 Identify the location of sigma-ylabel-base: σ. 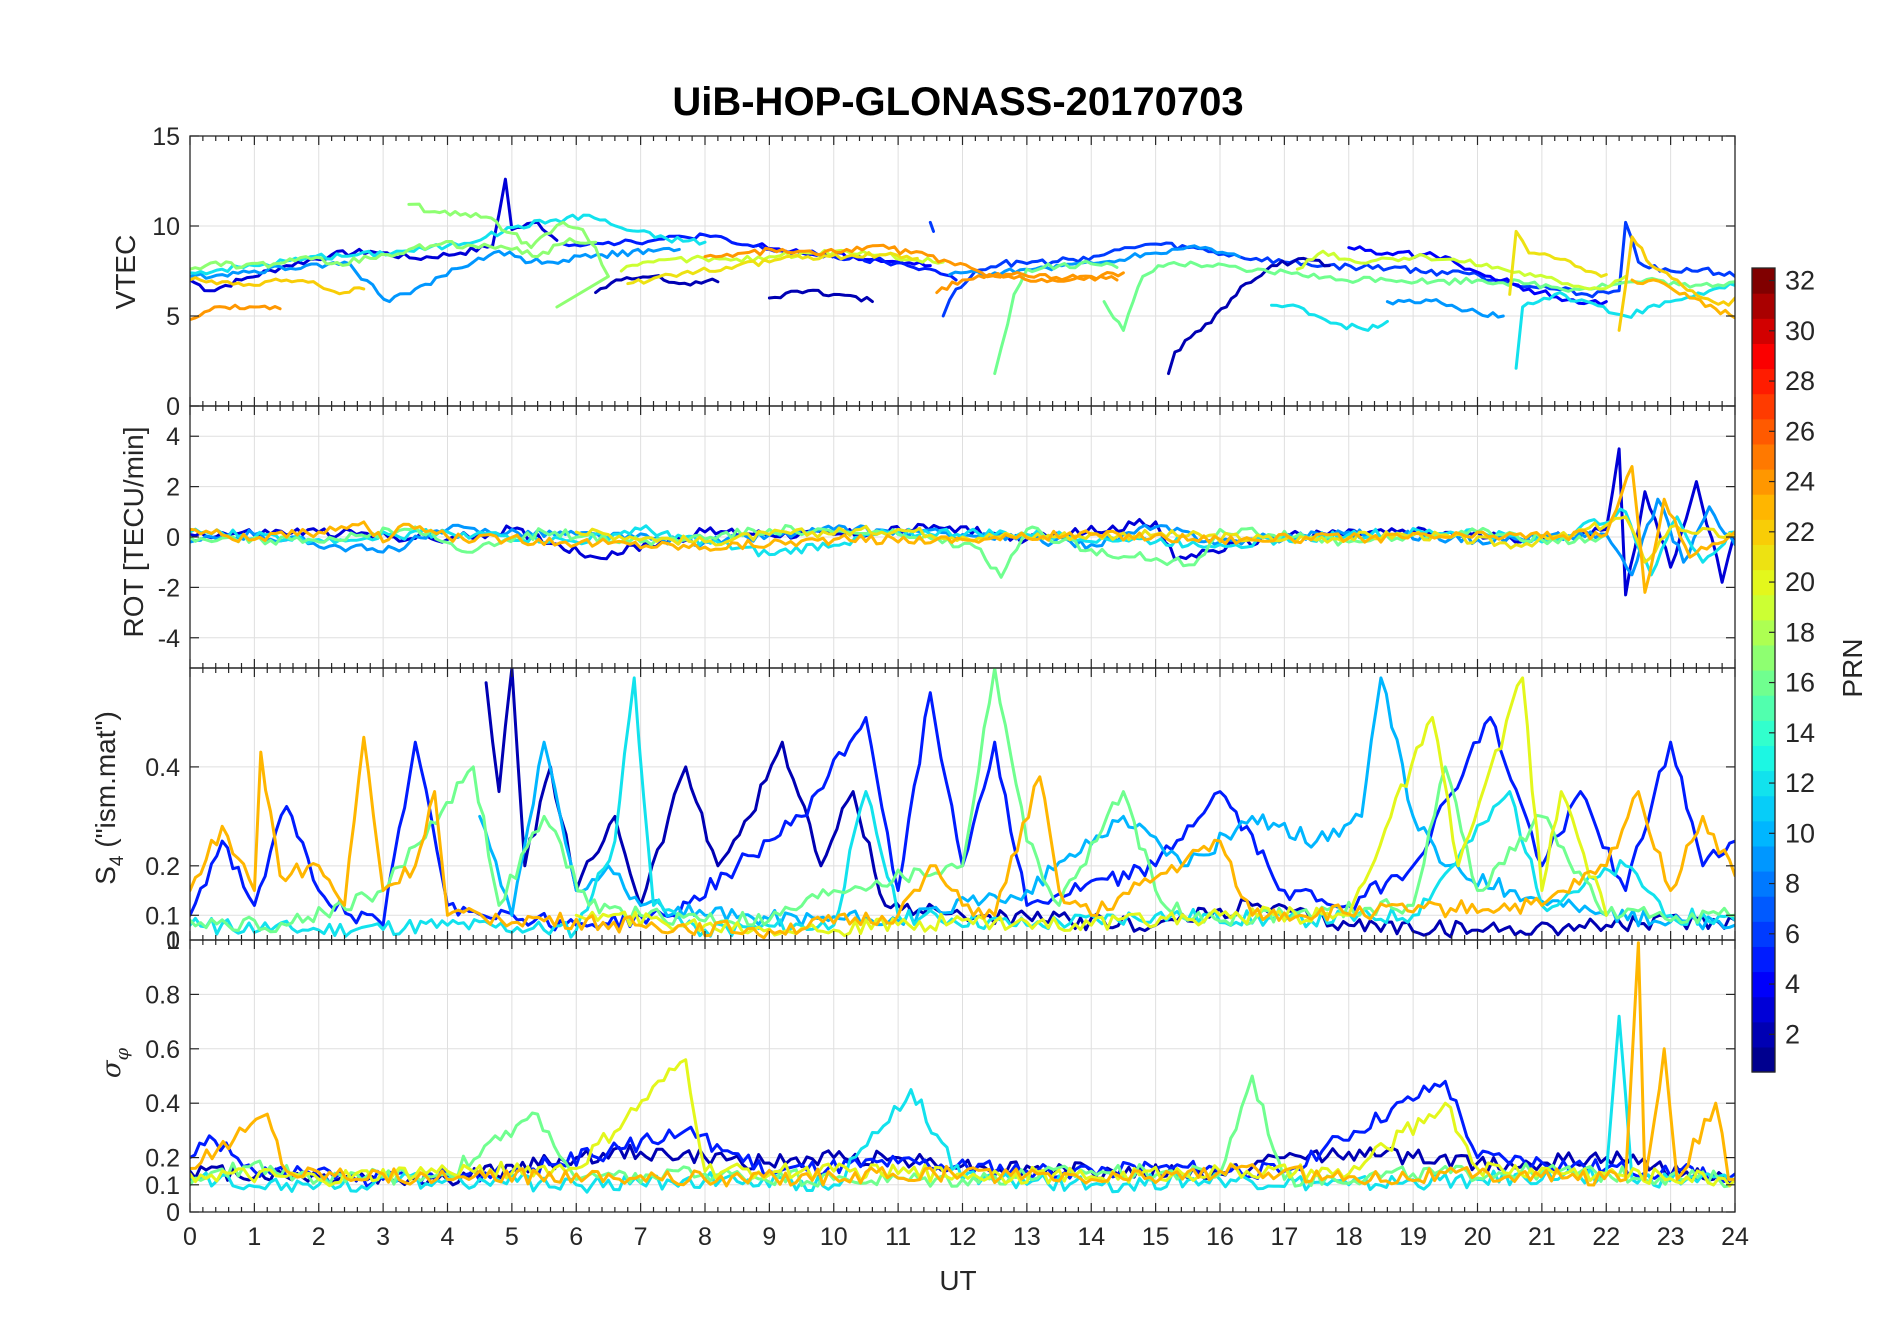
(112, 1068).